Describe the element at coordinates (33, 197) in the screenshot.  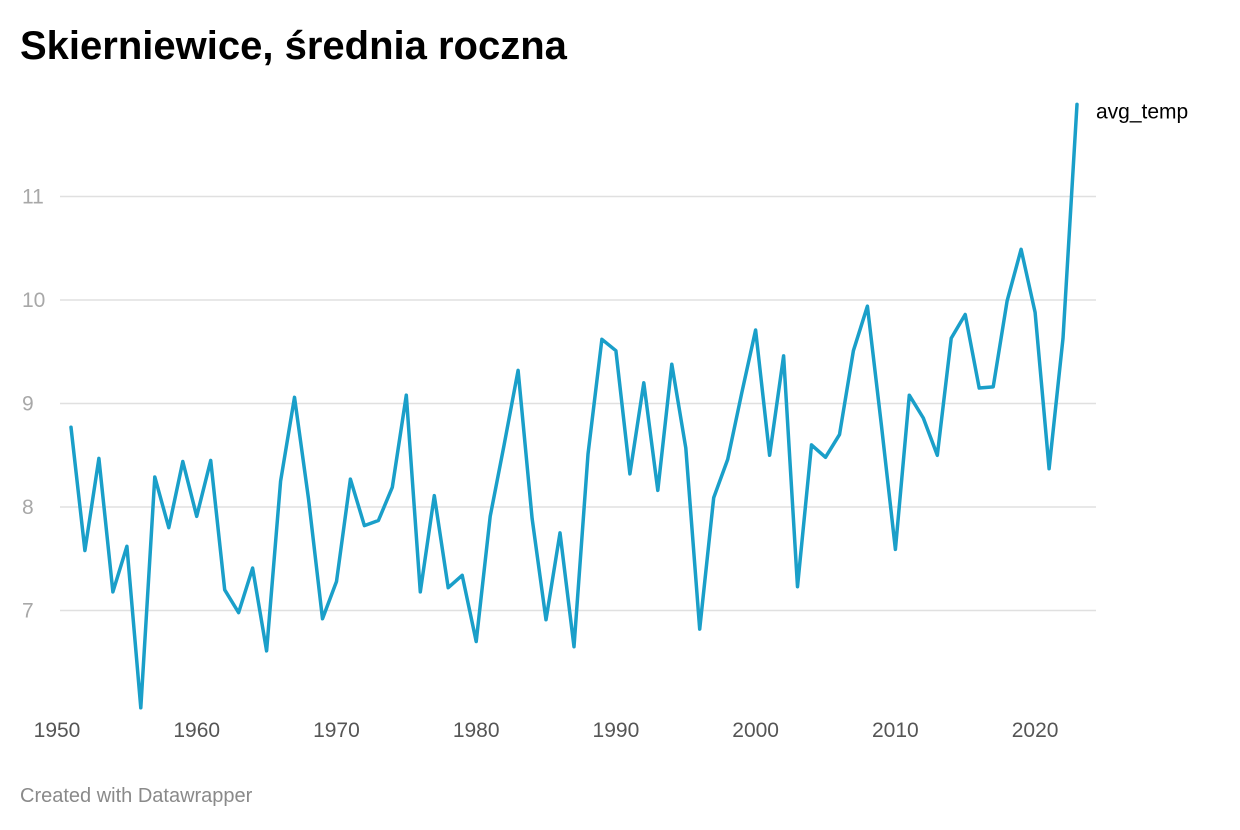
I see `y-tick-label: 11` at that location.